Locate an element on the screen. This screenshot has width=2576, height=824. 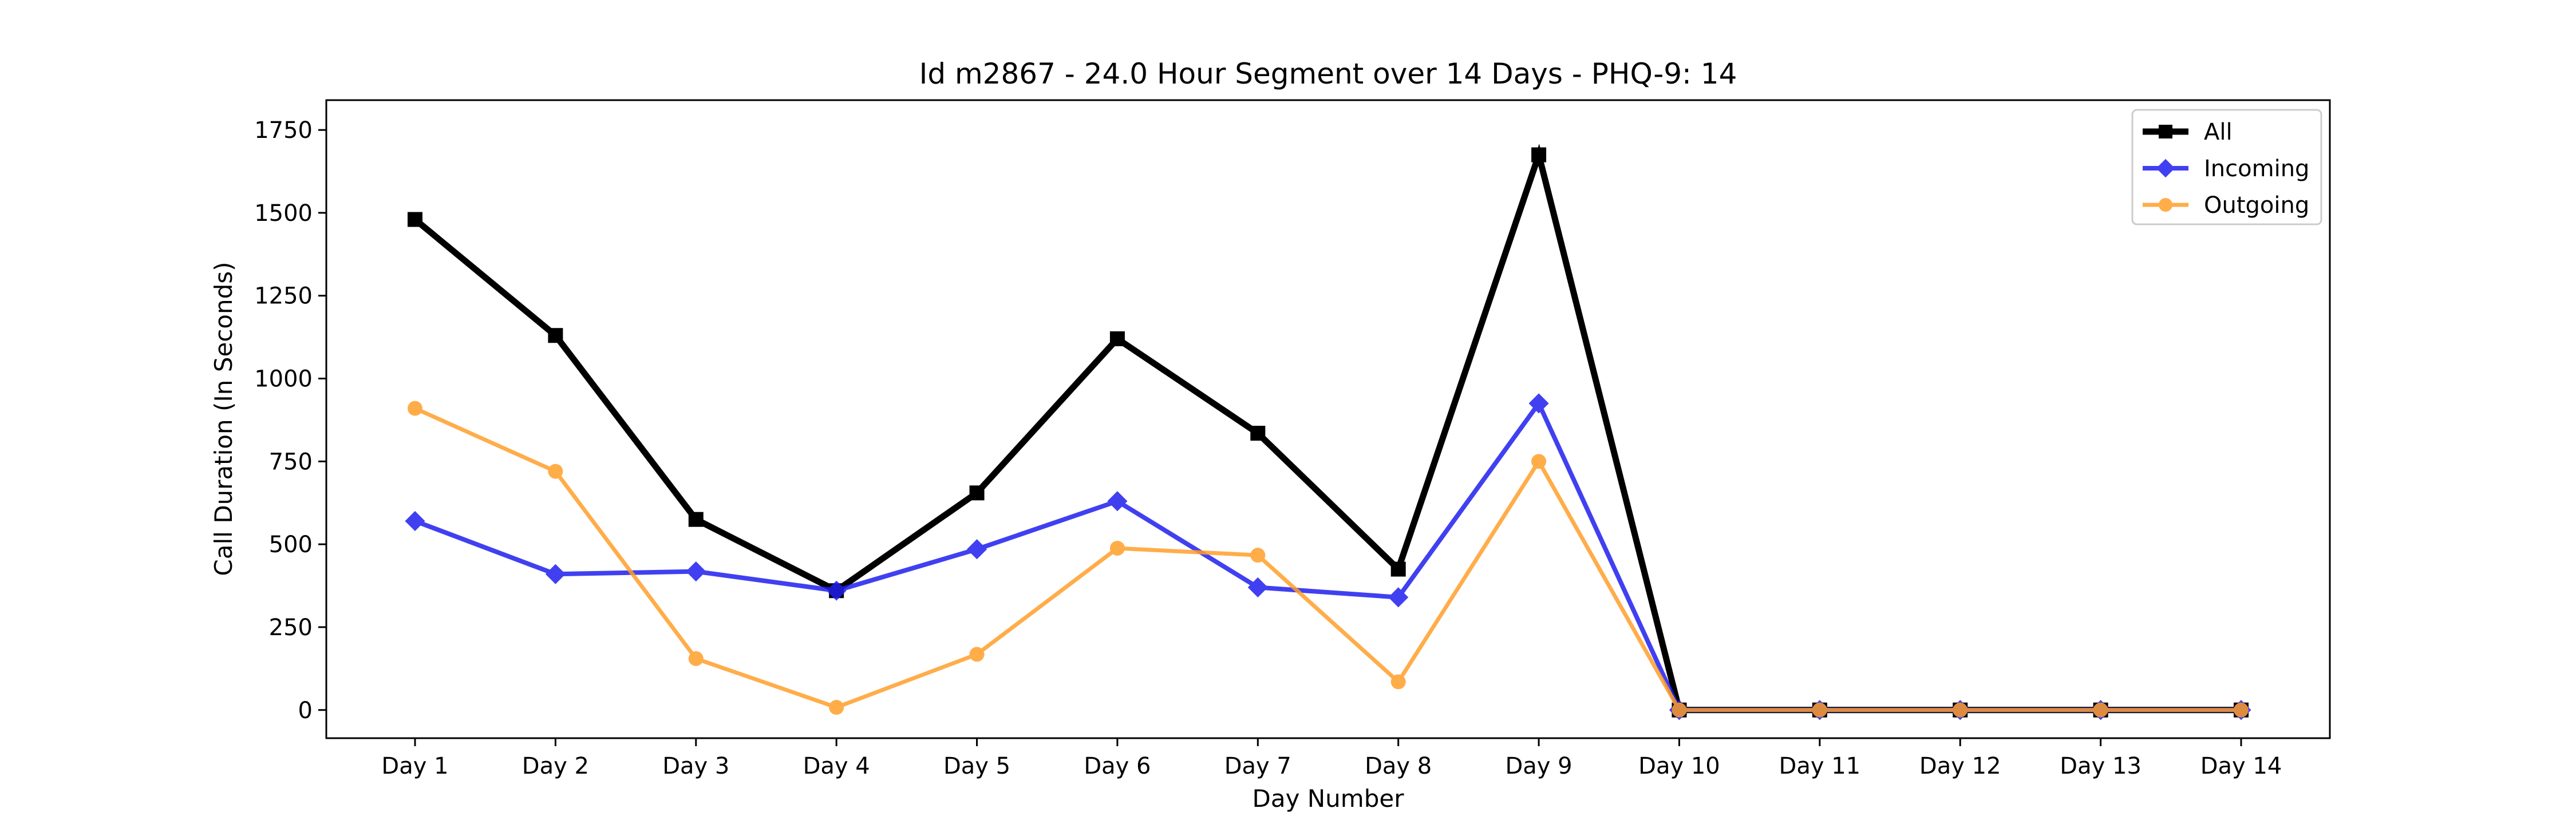
y-tick-label: 1000 is located at coordinates (283, 379).